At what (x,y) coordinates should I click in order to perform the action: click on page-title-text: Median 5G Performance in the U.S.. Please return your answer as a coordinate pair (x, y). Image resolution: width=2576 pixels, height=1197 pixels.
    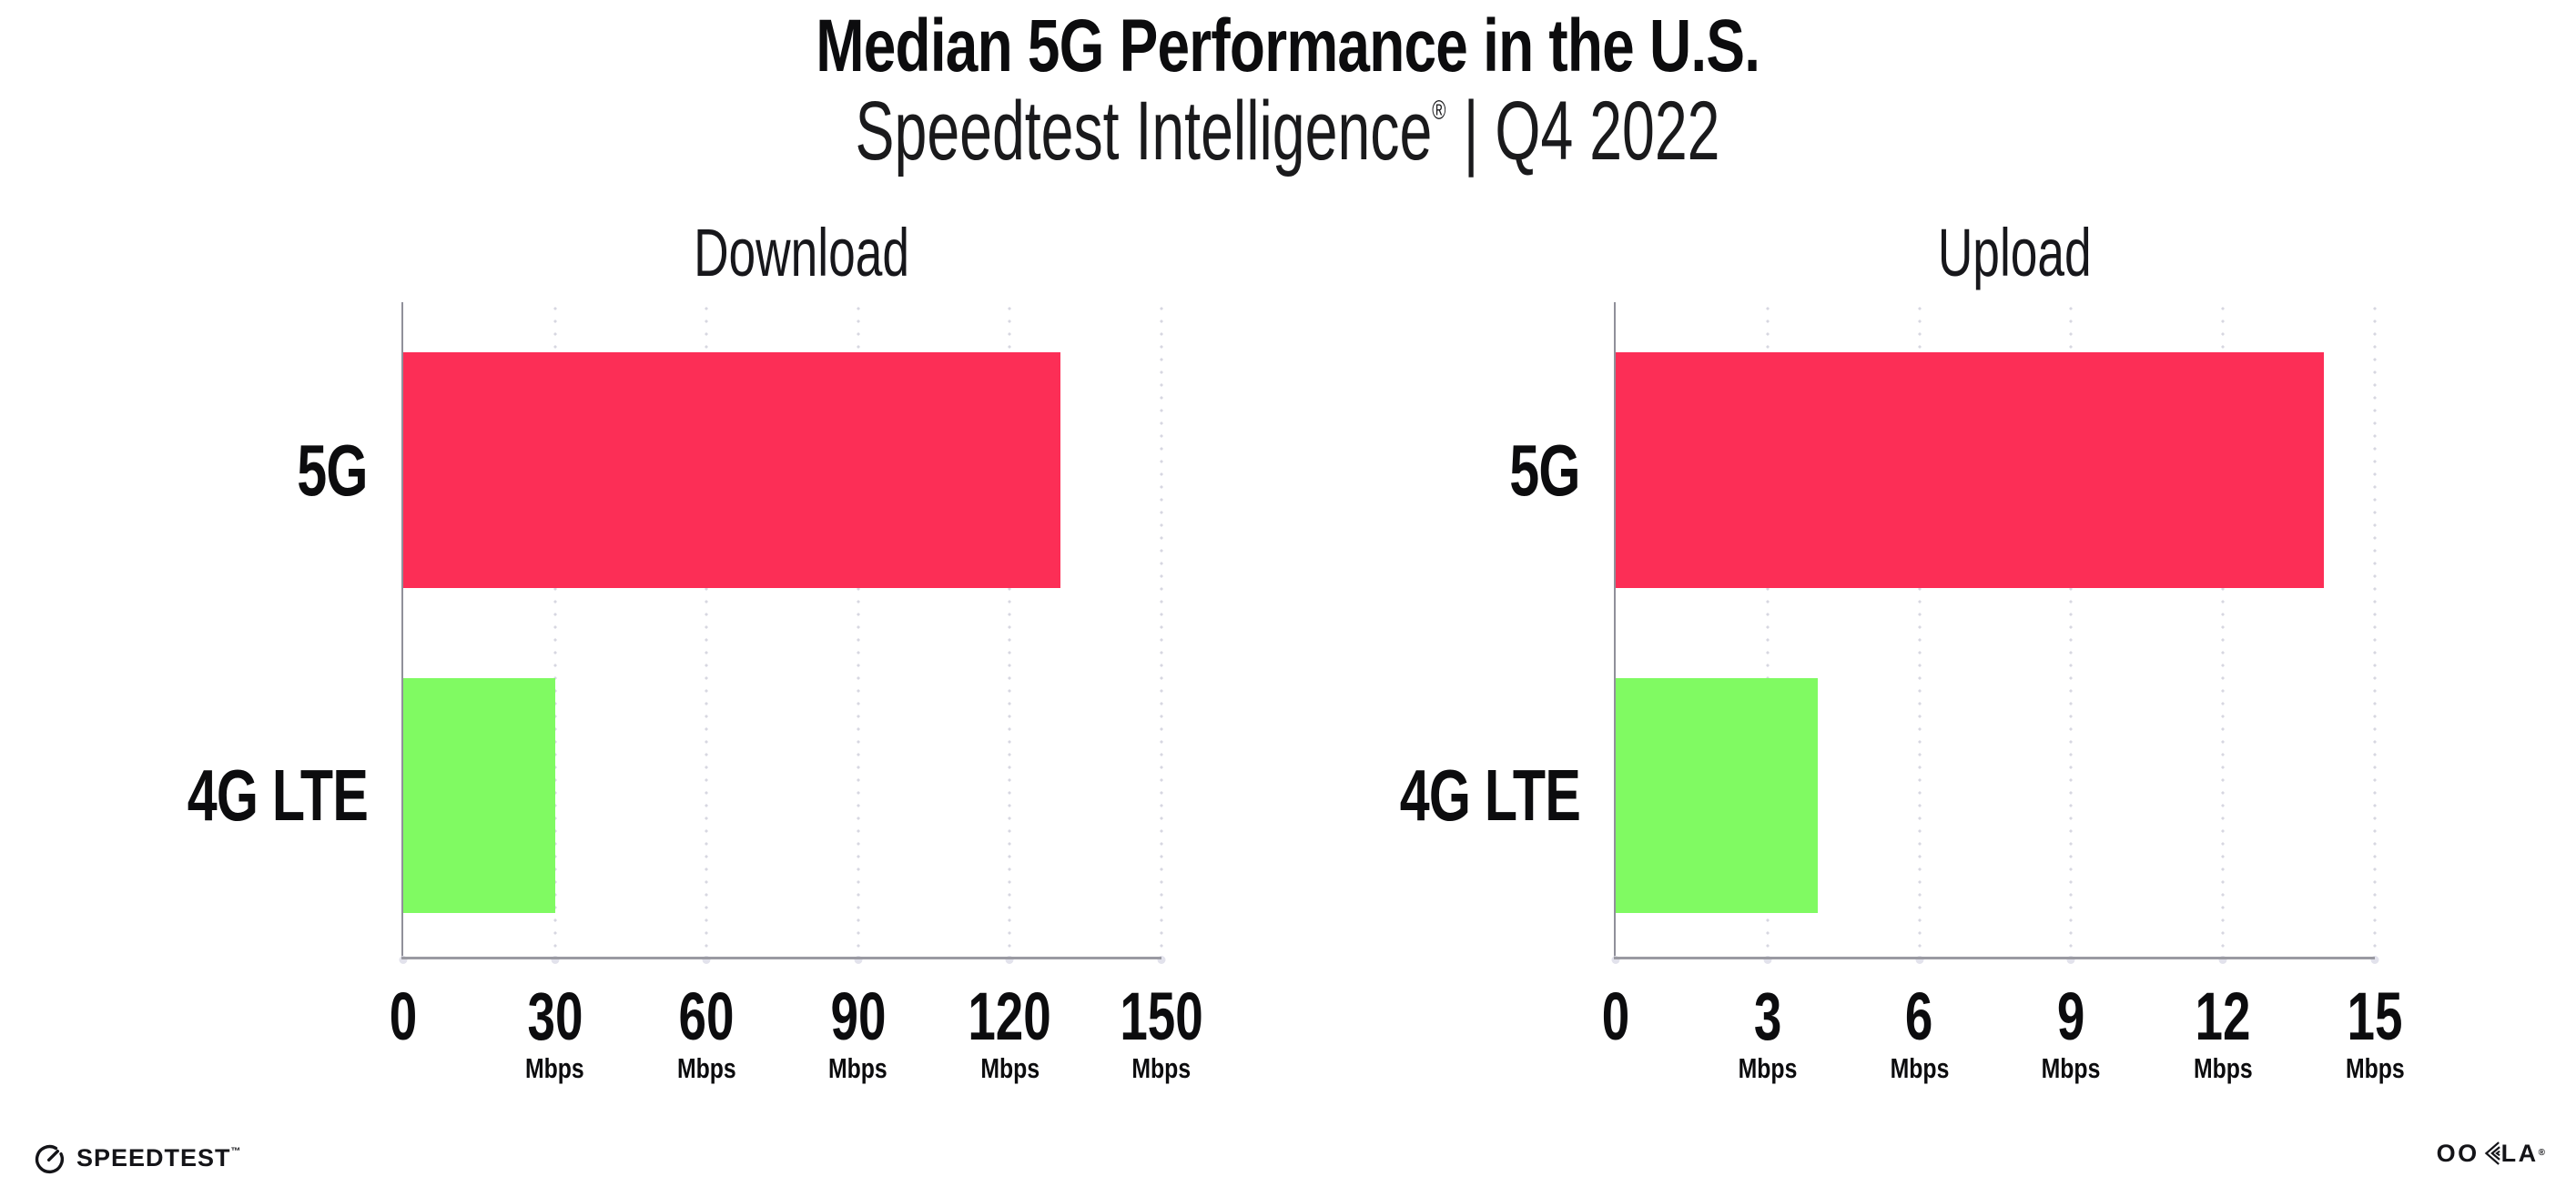
    Looking at the image, I should click on (1288, 46).